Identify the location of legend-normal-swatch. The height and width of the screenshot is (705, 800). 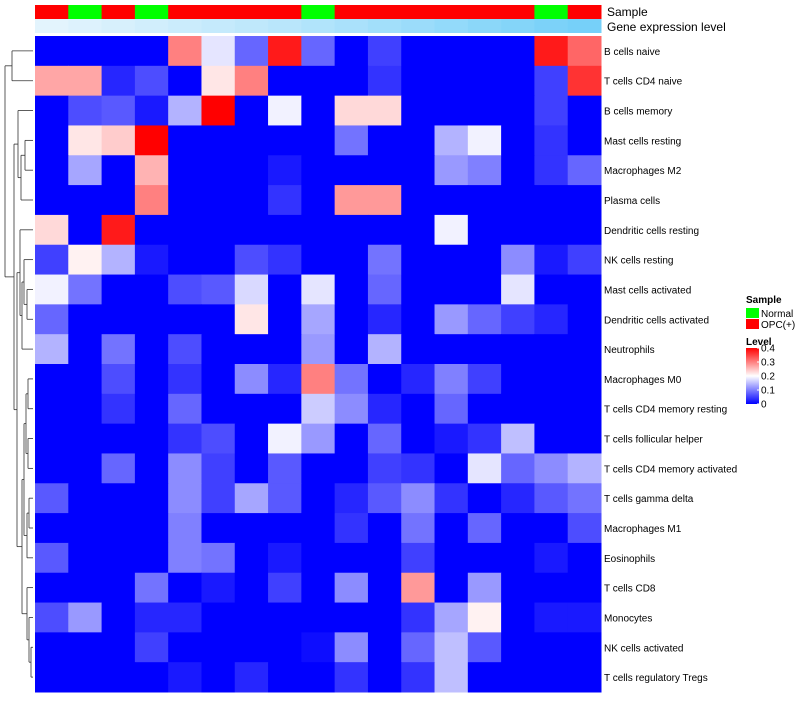
(752, 313).